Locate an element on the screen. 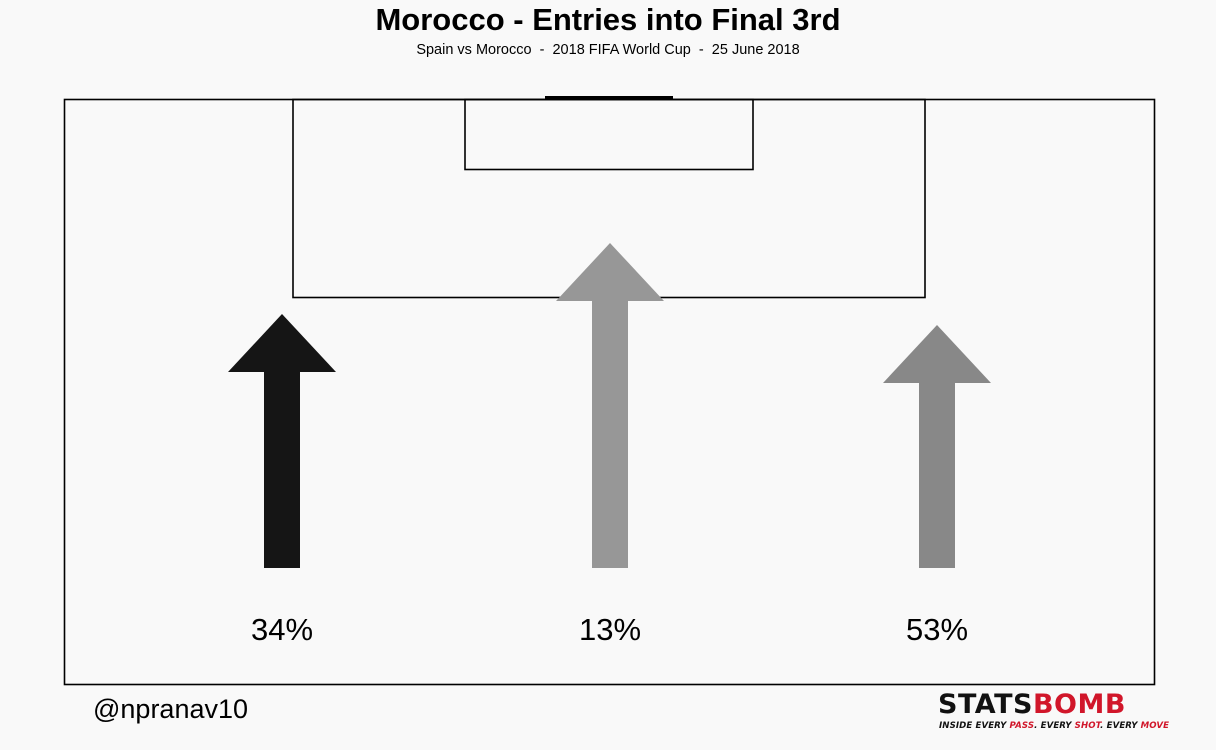  percentage-labels: 34% 13% 53% is located at coordinates (609, 629).